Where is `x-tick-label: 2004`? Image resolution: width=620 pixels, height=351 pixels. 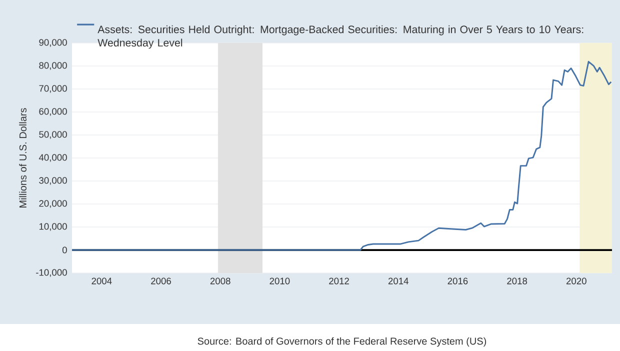
x-tick-label: 2004 is located at coordinates (102, 281).